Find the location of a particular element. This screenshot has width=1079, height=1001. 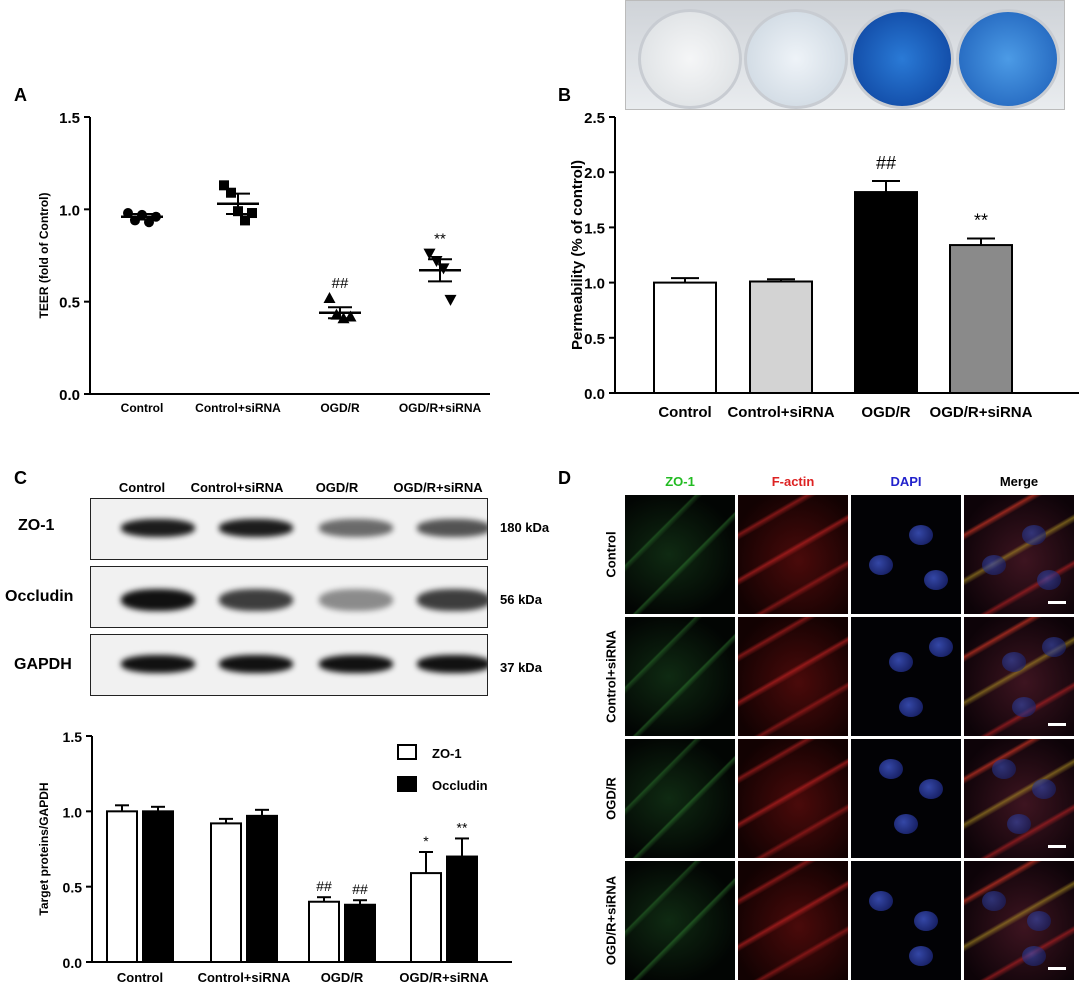

micro-row-label-control-sirna: Control+siRNA is located at coordinates (611, 676).